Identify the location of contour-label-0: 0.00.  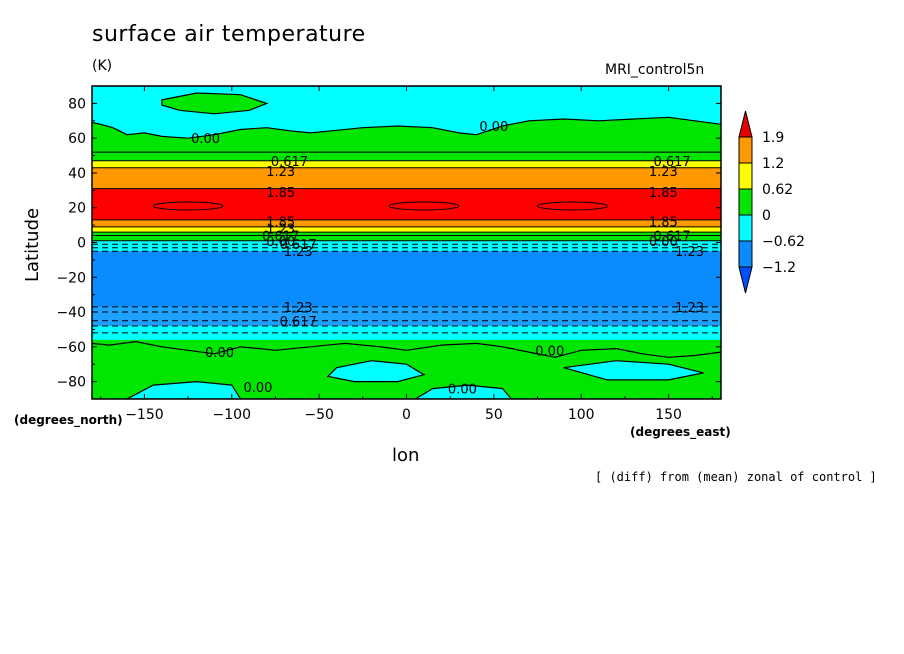
(205, 139).